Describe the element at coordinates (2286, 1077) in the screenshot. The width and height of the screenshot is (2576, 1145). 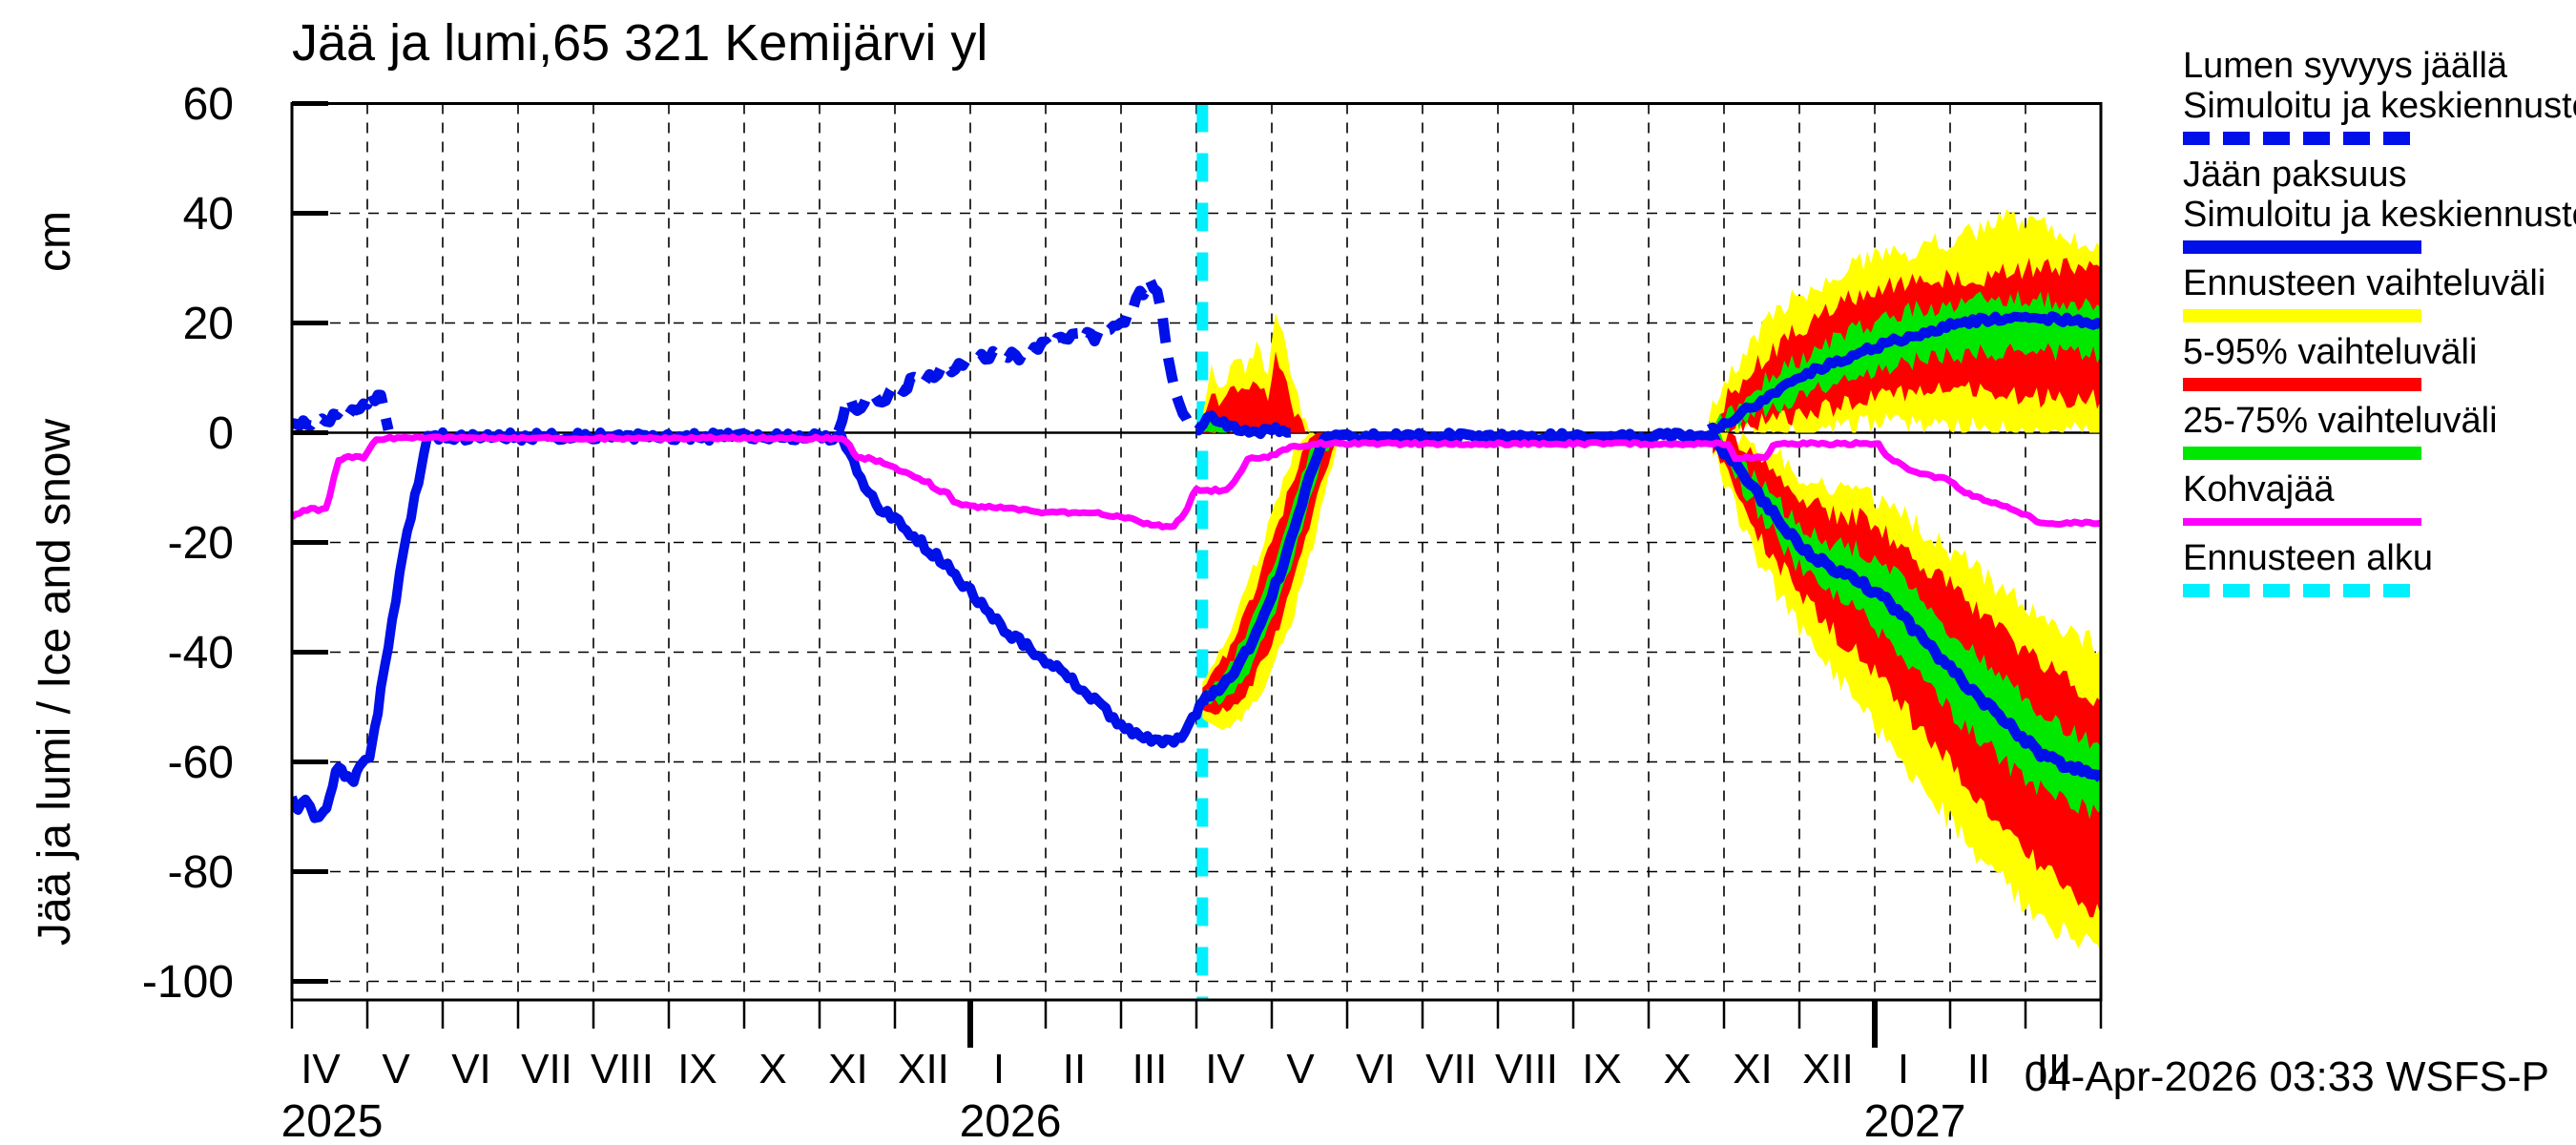
I see `timestamp: 04-Apr-2026 03:33 WSFS-P` at that location.